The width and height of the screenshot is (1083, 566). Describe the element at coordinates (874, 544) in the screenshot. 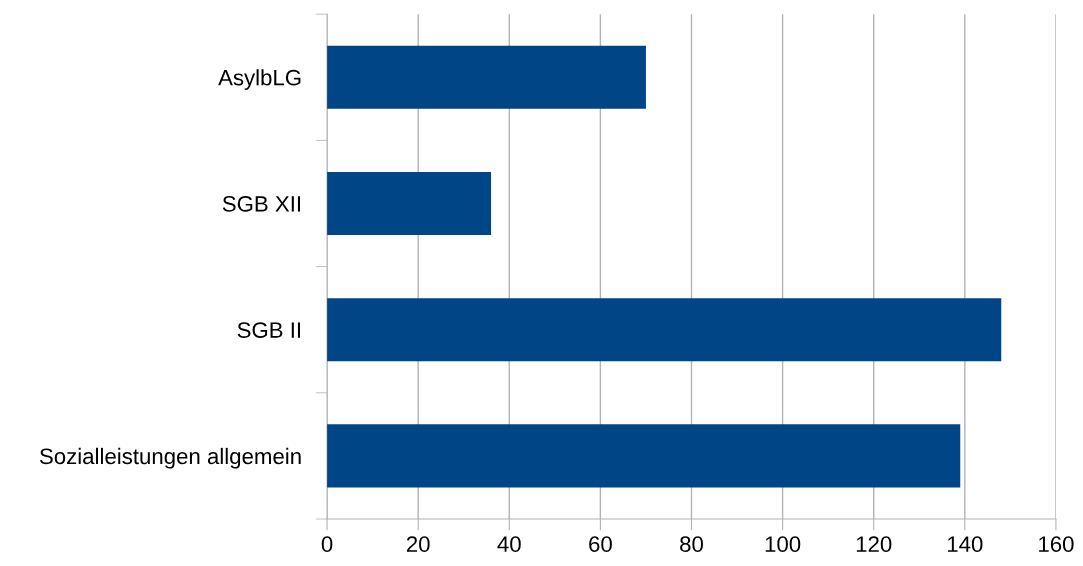

I see `x-tick-label: 120` at that location.